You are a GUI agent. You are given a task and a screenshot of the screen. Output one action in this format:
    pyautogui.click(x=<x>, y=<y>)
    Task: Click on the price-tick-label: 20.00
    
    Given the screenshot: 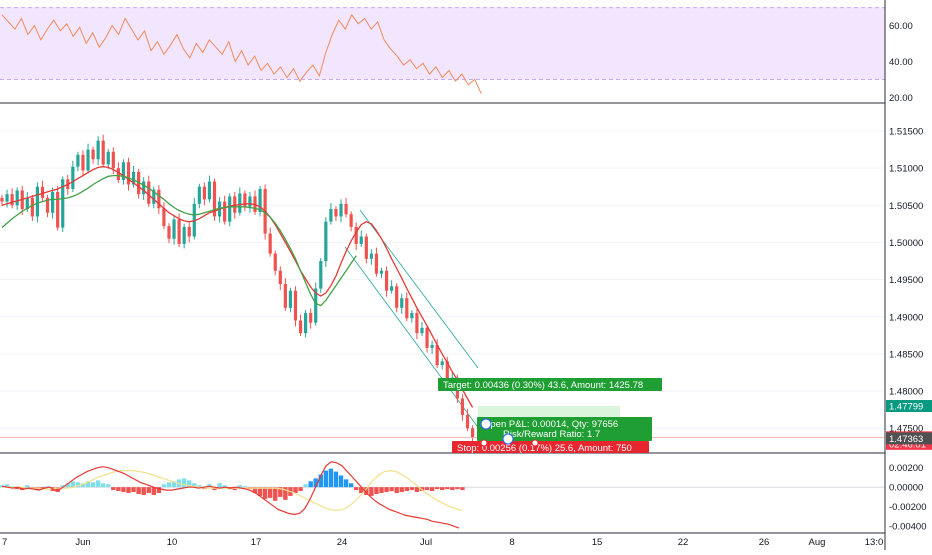 What is the action you would take?
    pyautogui.click(x=901, y=98)
    